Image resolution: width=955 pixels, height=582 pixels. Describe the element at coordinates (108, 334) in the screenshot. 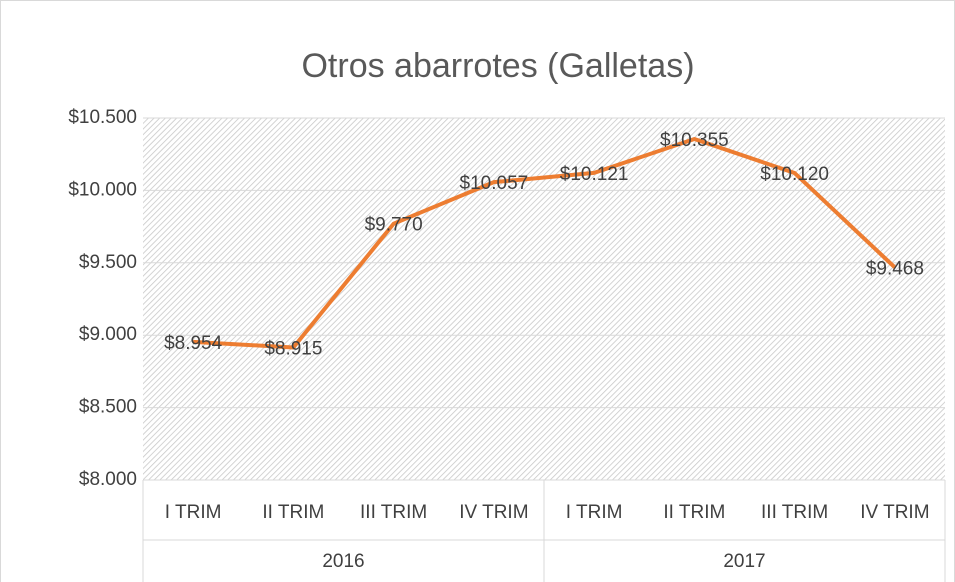

I see `y-tick-label: $9.000` at that location.